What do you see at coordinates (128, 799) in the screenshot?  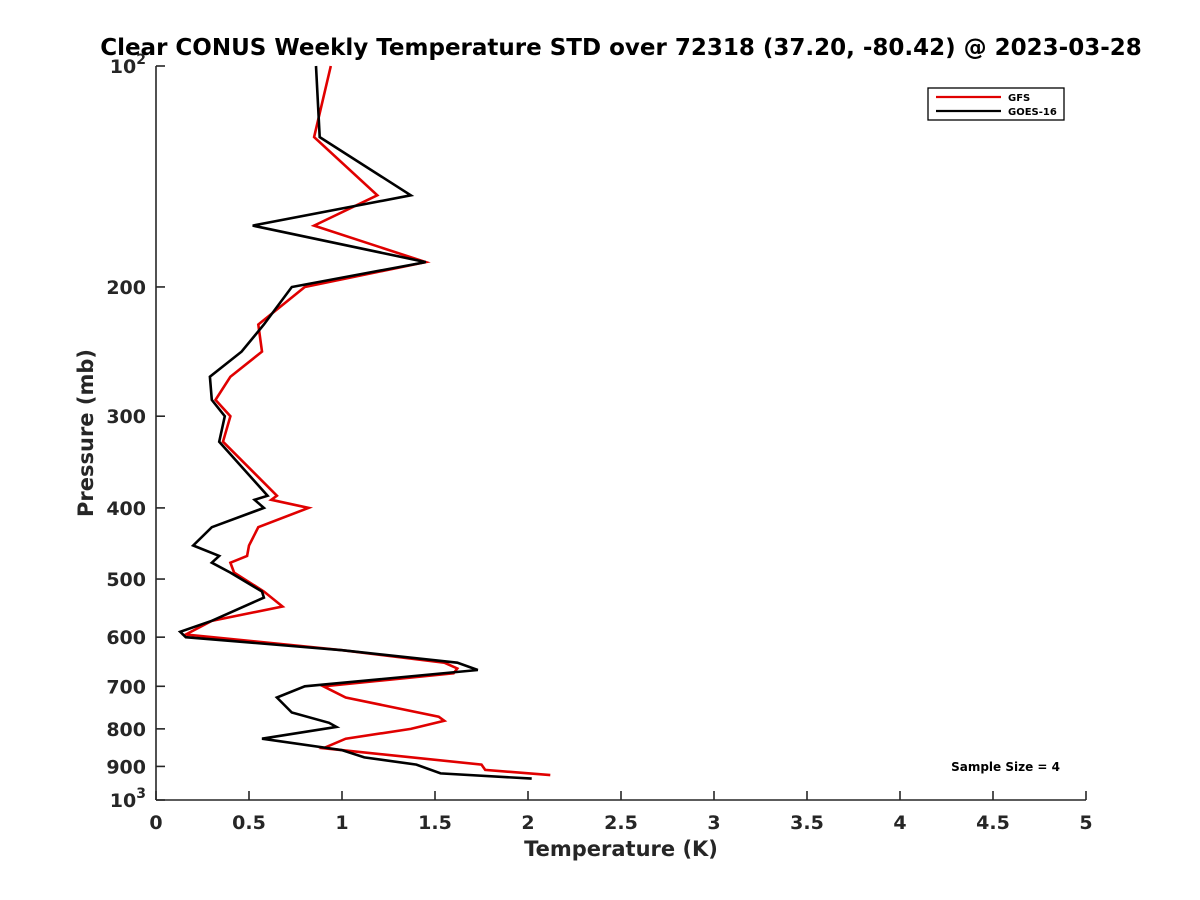 I see `y-tick-label: 103` at bounding box center [128, 799].